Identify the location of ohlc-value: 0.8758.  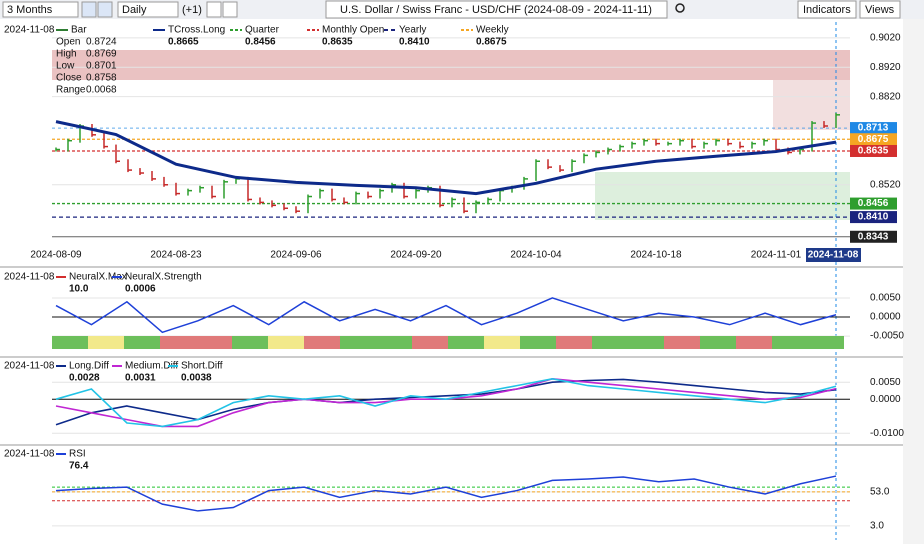
(101, 78).